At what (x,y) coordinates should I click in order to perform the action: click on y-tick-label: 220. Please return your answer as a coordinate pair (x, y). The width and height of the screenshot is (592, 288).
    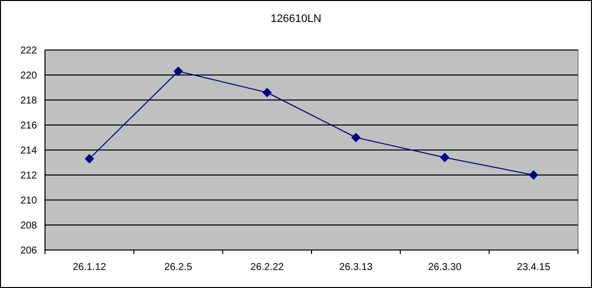
    Looking at the image, I should click on (29, 76).